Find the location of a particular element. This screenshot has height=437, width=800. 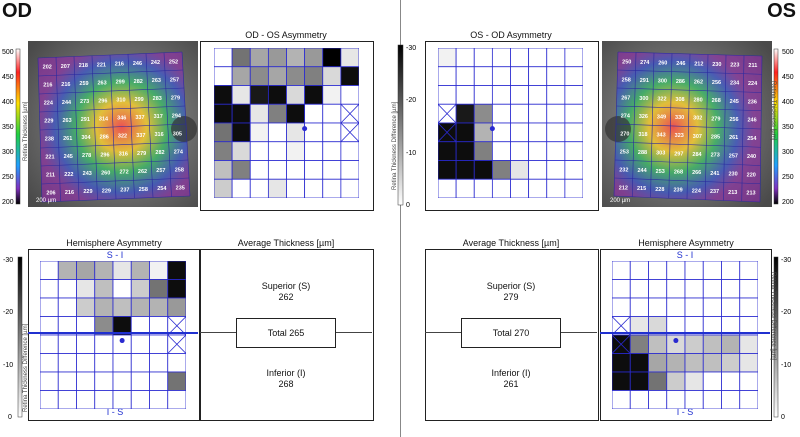

thickness-value: 322 is located at coordinates (661, 99).